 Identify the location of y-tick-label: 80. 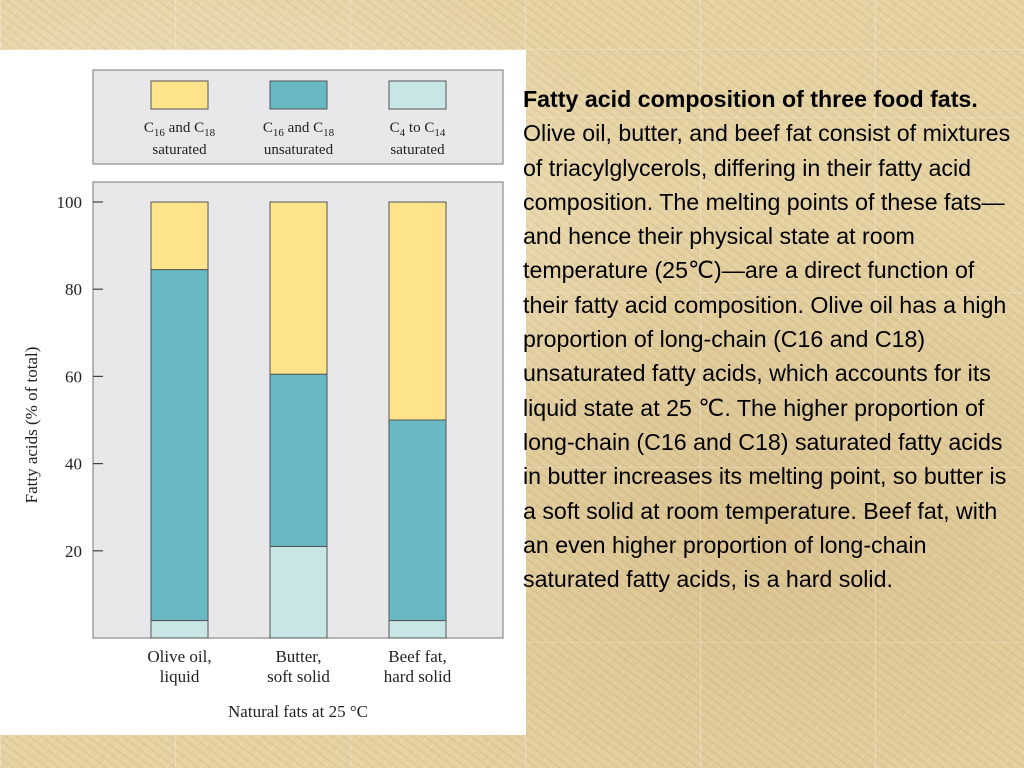
(73, 289).